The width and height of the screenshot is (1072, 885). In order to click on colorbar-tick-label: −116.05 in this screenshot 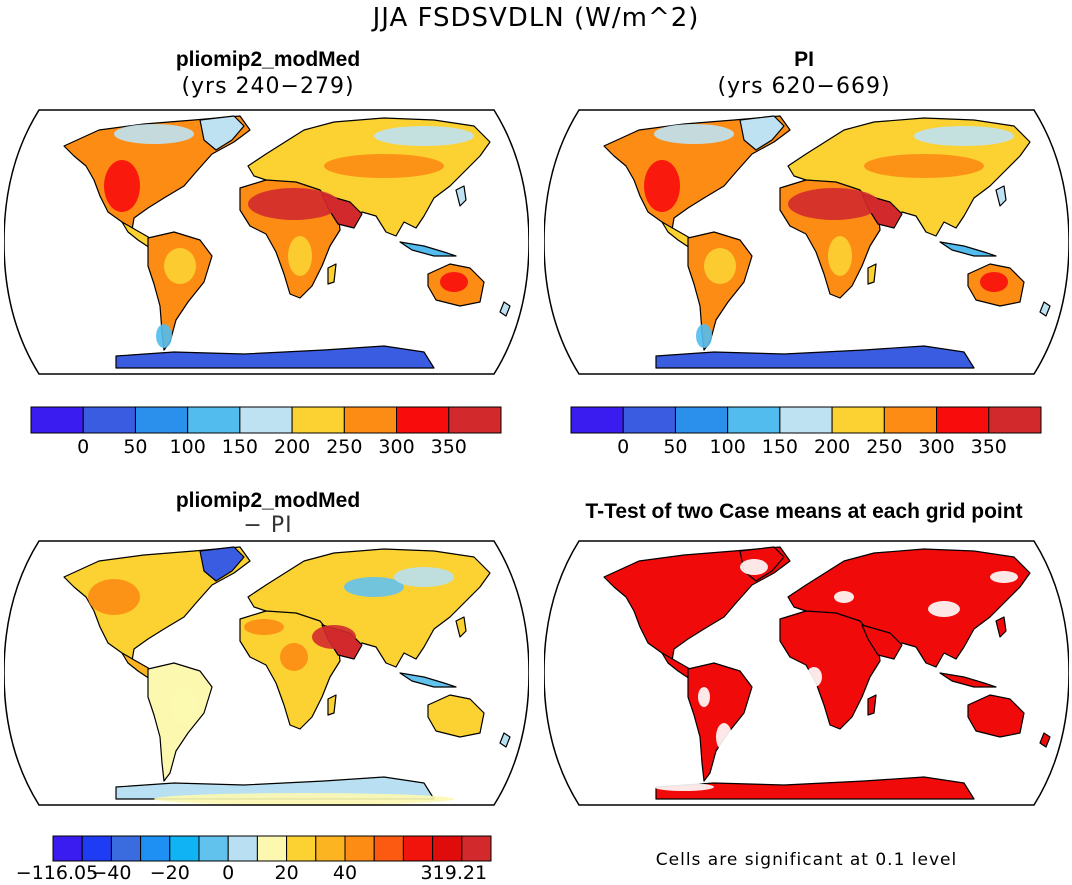, I will do `click(57, 873)`.